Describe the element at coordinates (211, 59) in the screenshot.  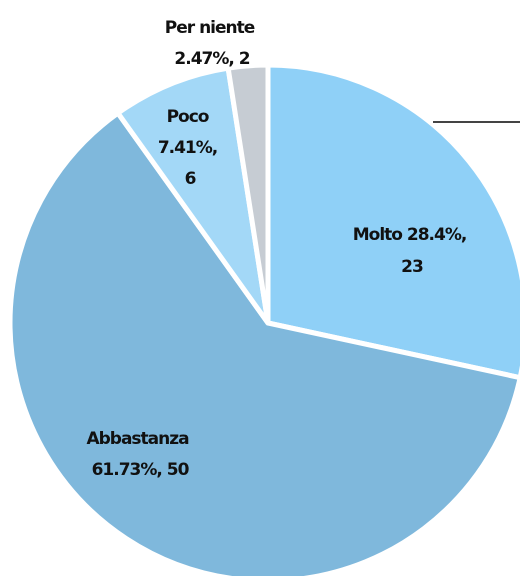
I see `label-per-niente-line2: 2.47%, 2` at that location.